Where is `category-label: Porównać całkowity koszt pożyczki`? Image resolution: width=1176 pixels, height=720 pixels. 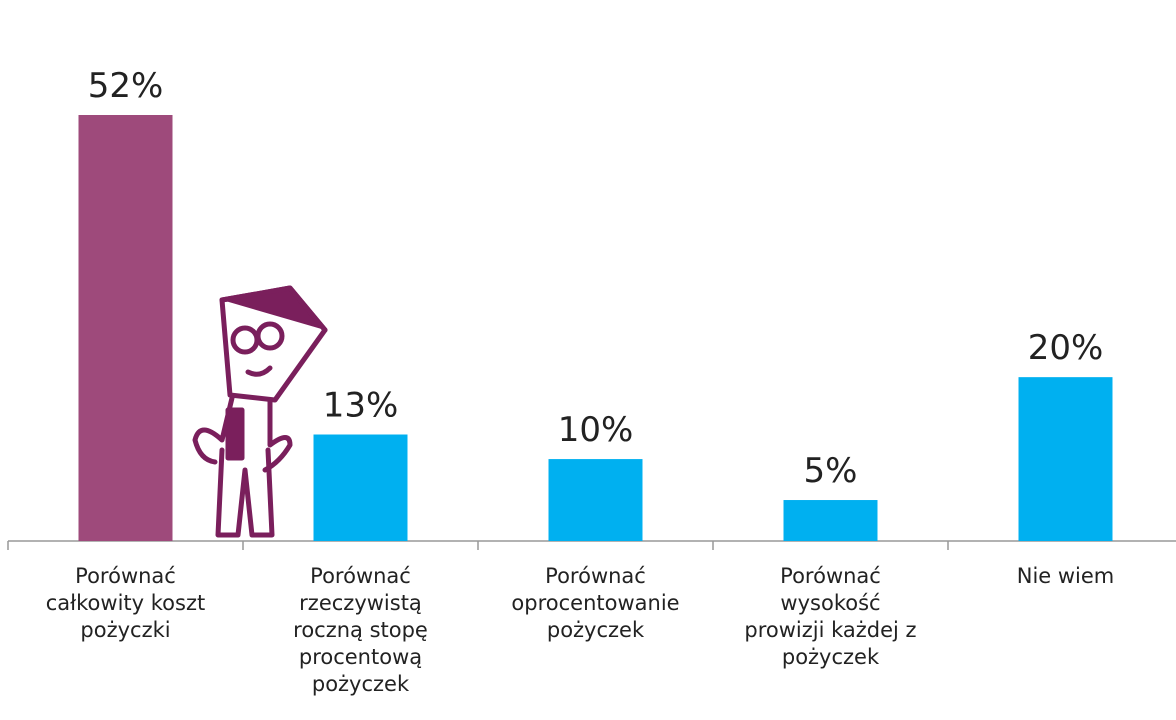 category-label: Porównać całkowity koszt pożyczki is located at coordinates (125, 603).